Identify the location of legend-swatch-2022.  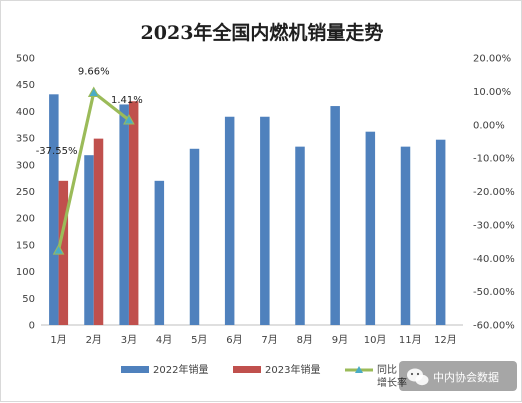
(135, 369).